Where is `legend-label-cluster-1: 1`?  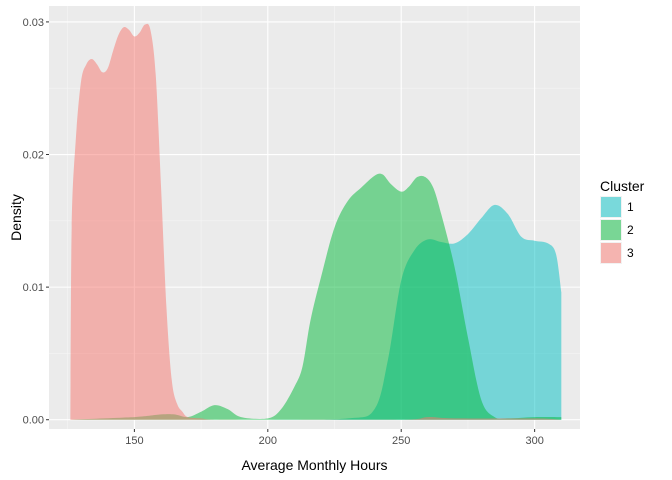 legend-label-cluster-1: 1 is located at coordinates (630, 207).